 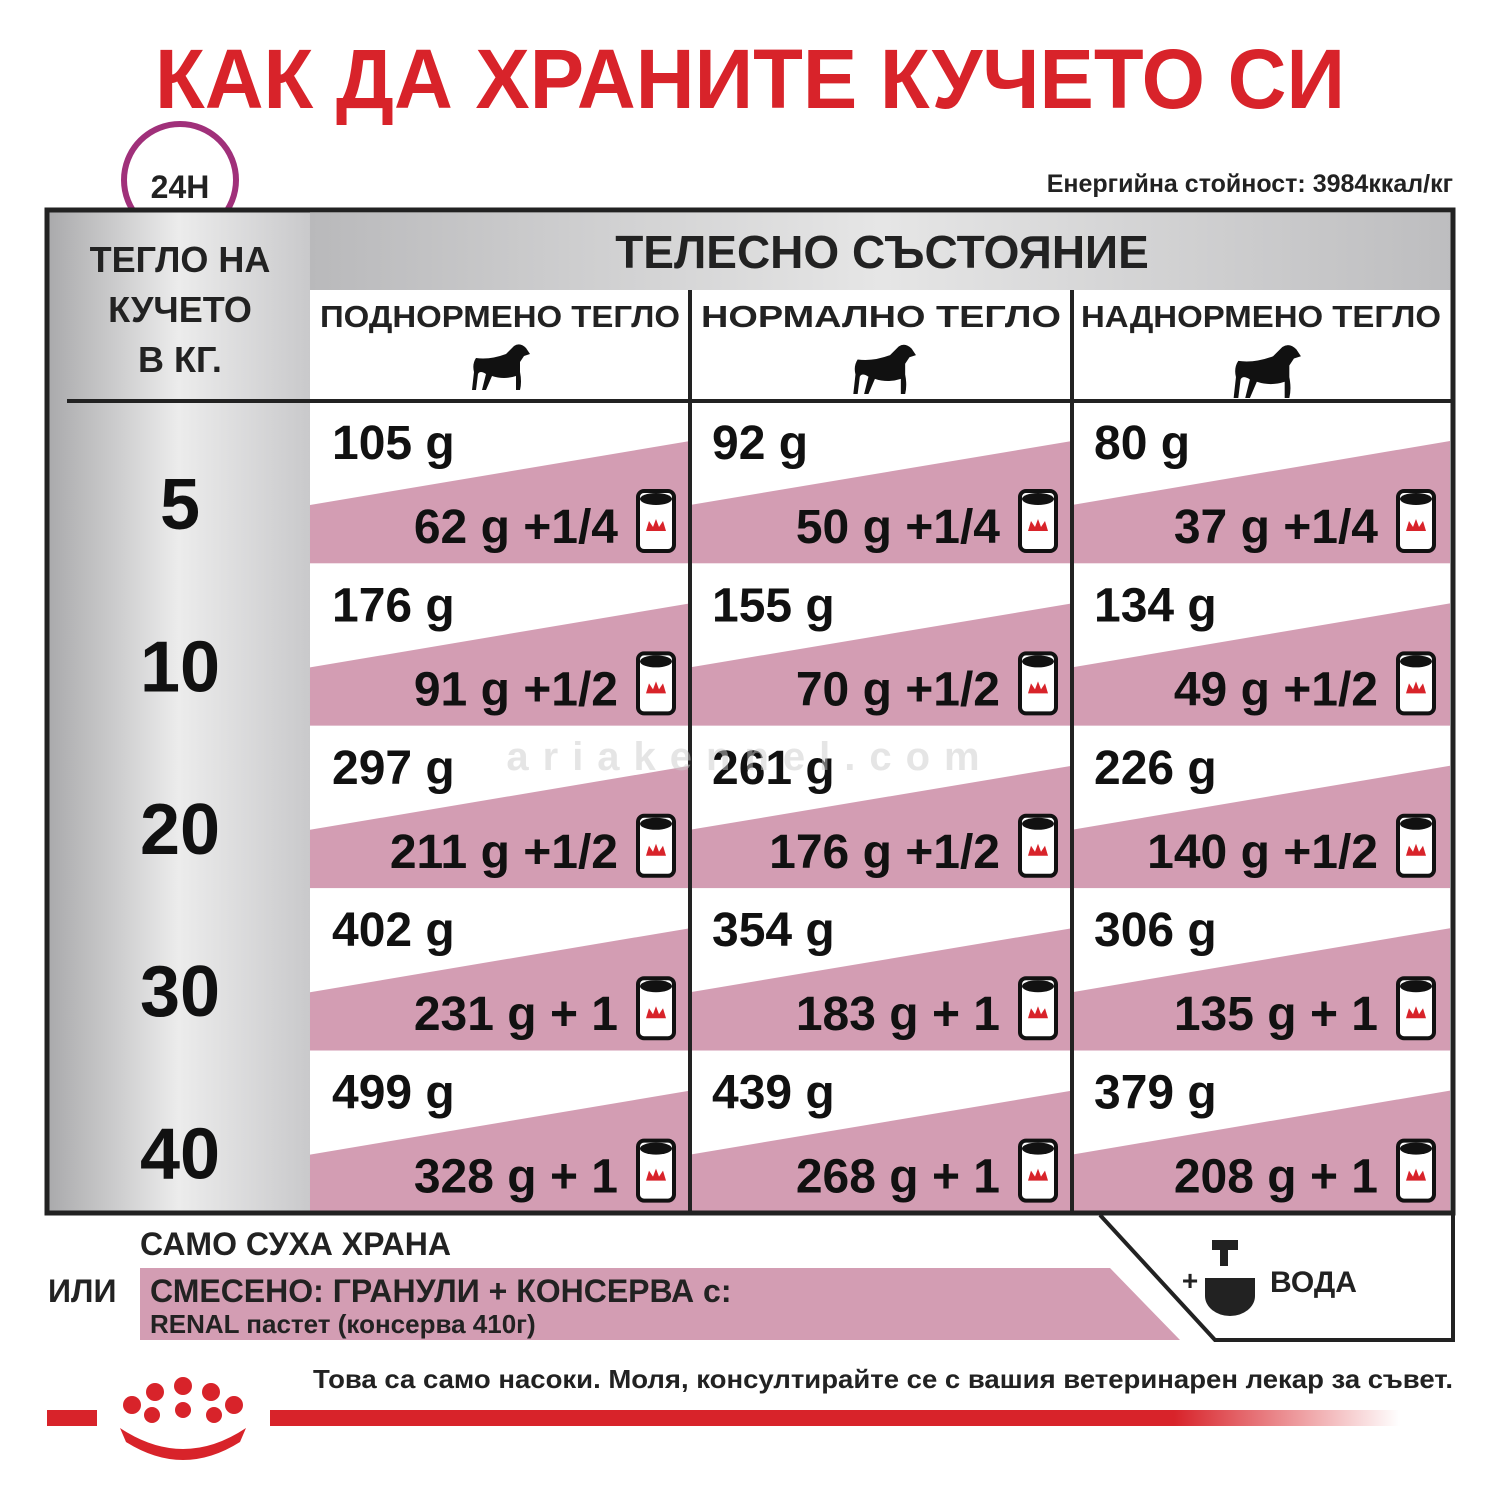 What do you see at coordinates (1276, 1177) in the screenshot?
I see `mixed-amount: 208 g + 1` at bounding box center [1276, 1177].